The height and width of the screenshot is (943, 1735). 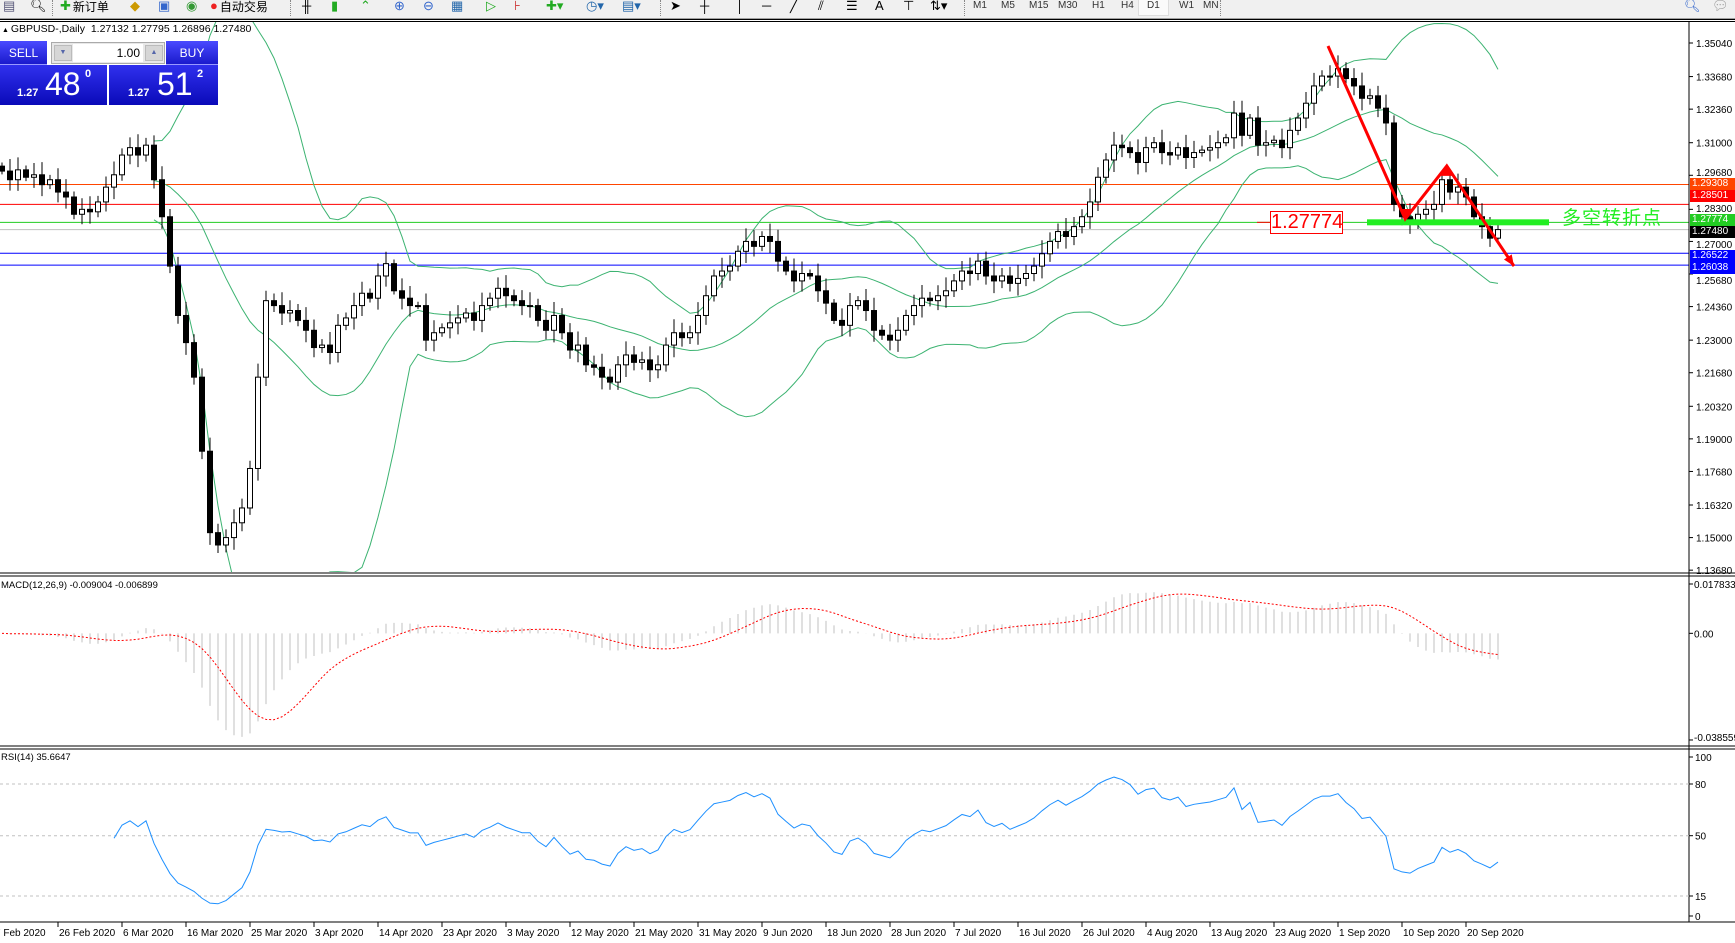 I want to click on chart-shift-icon: ⊦, so click(x=517, y=6).